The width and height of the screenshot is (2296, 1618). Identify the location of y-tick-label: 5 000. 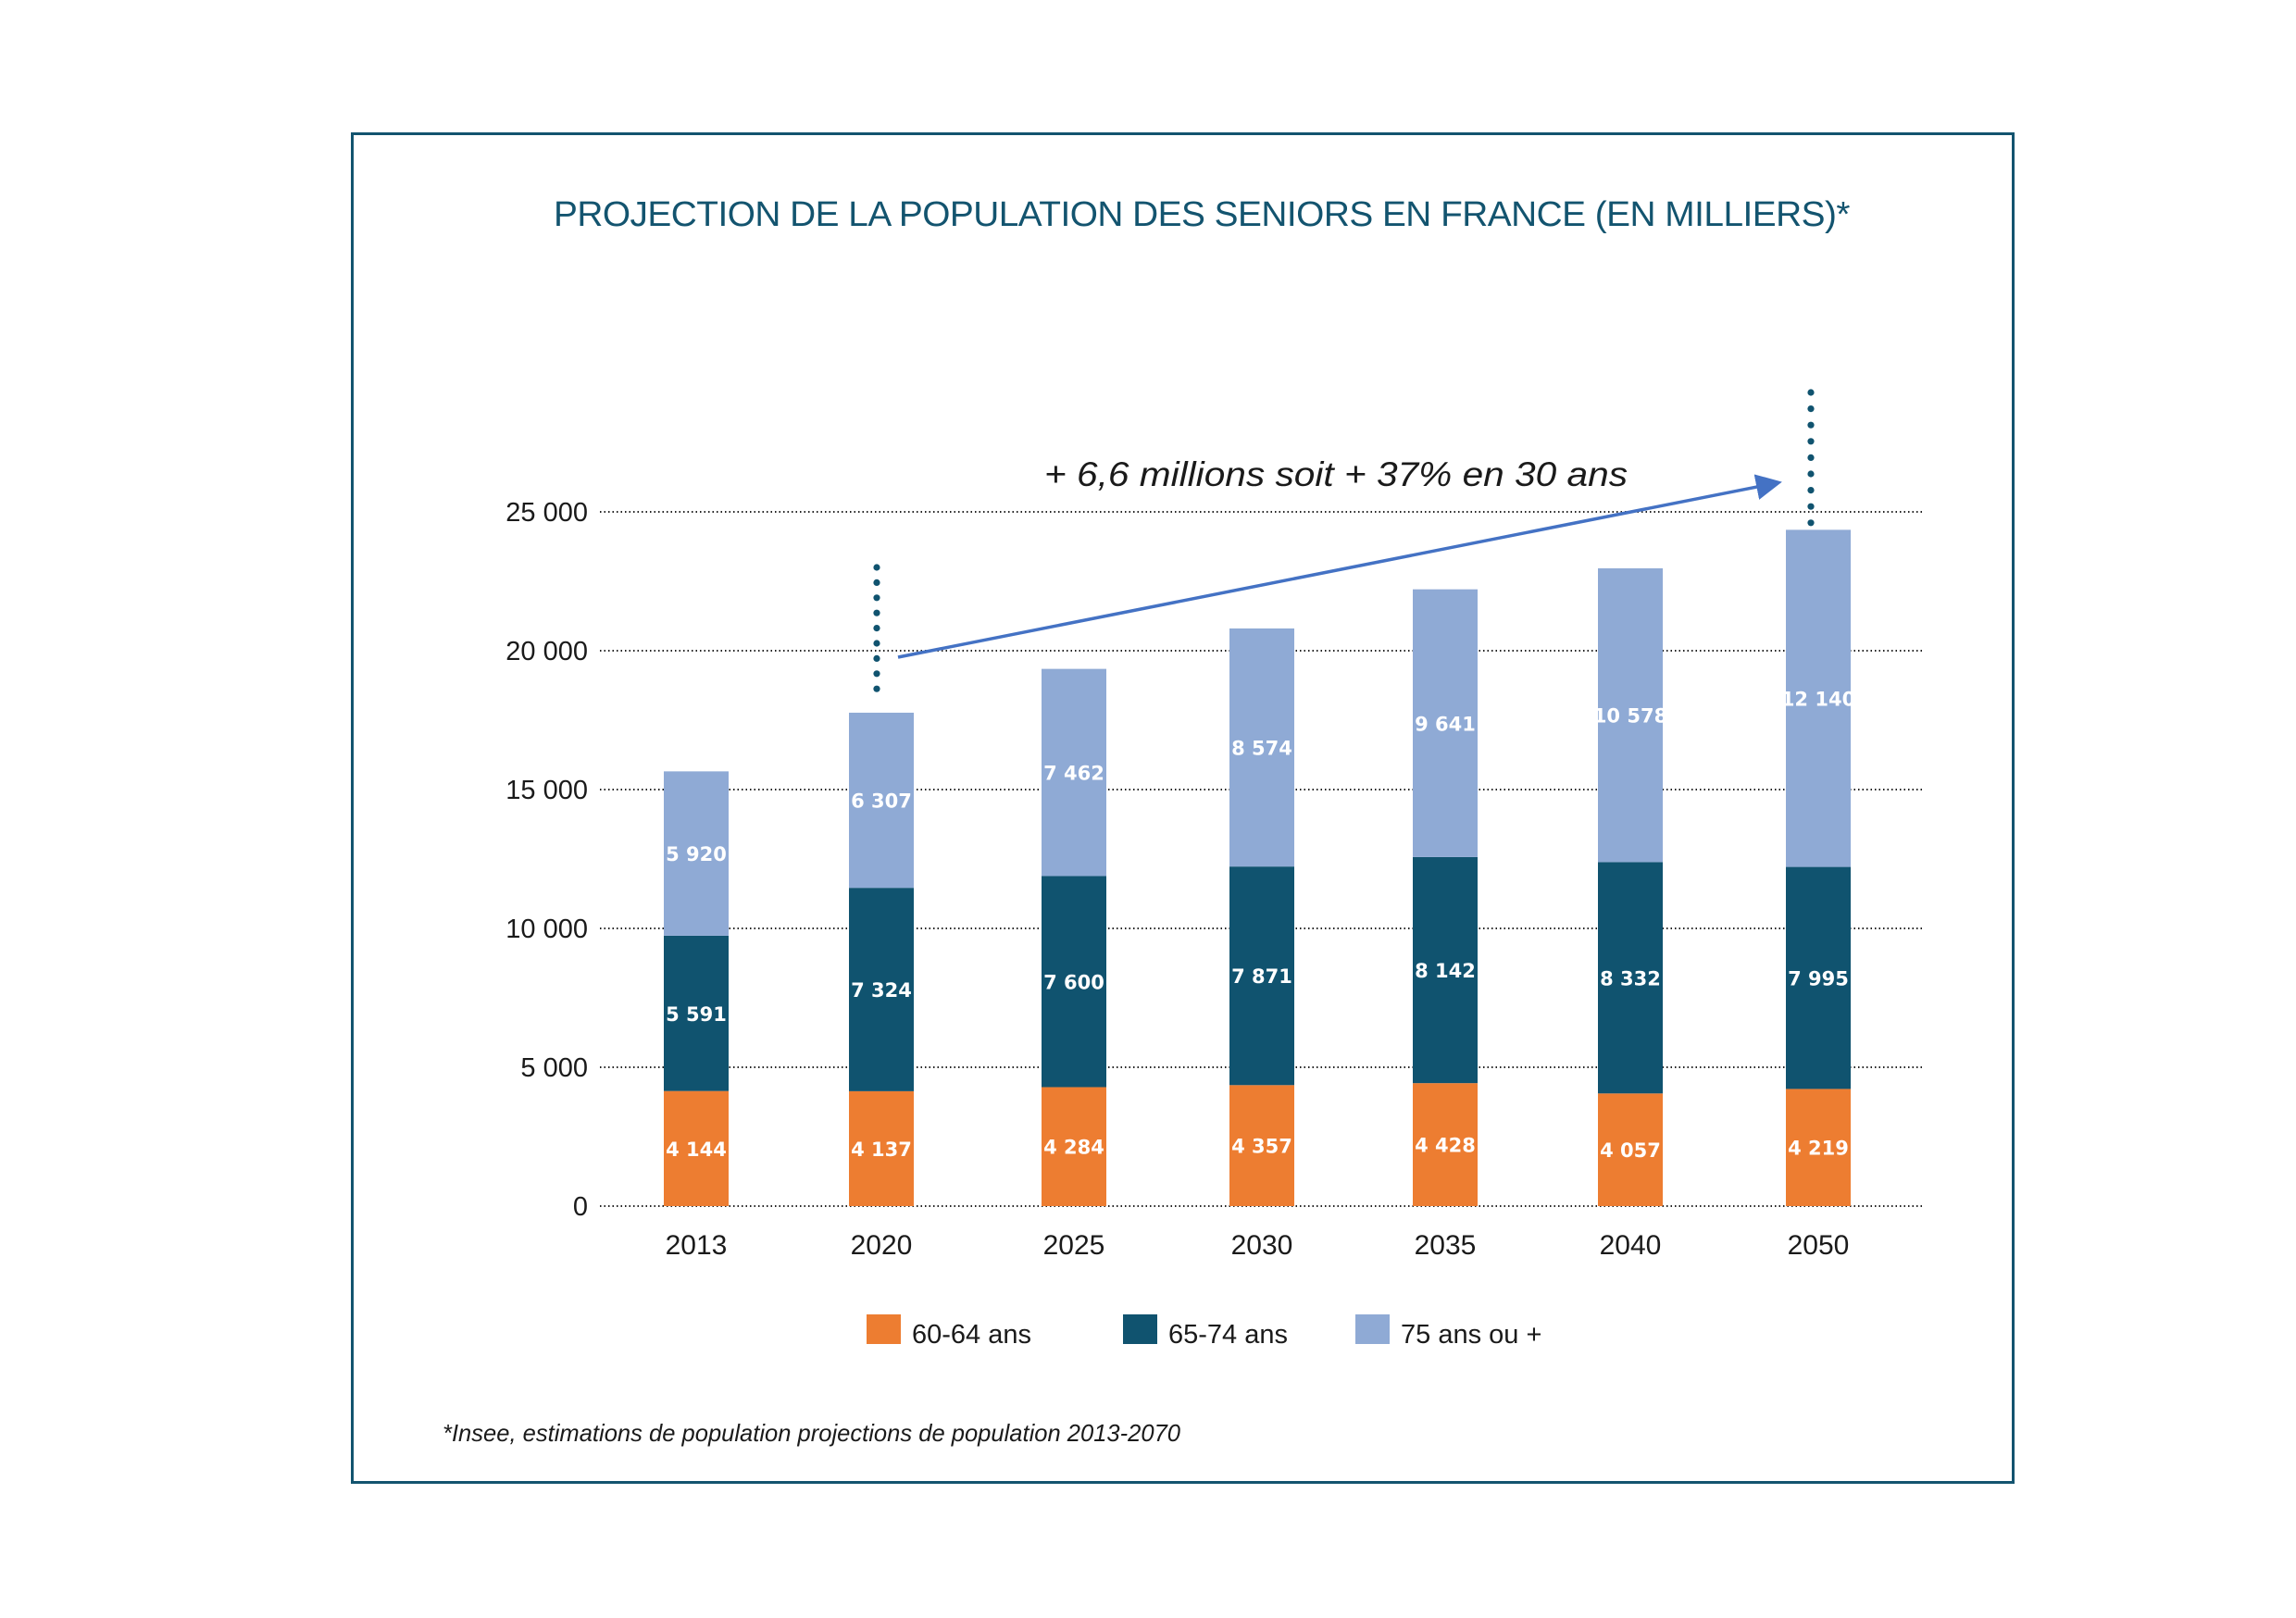
(554, 1068).